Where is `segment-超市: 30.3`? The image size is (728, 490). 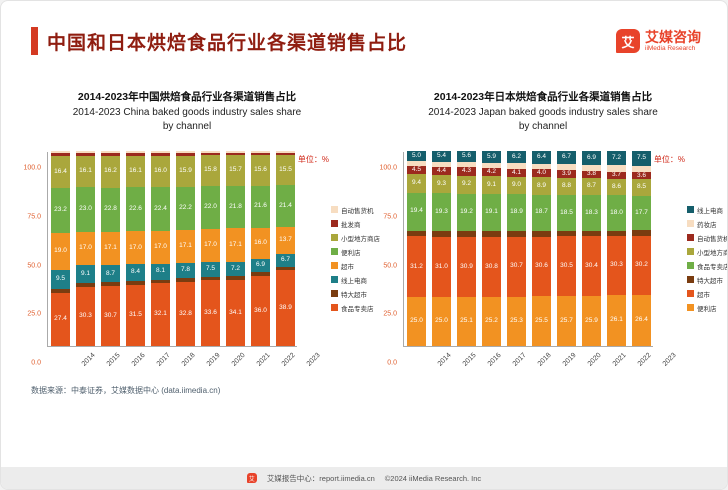
segment-超市: 30.3 is located at coordinates (616, 266).